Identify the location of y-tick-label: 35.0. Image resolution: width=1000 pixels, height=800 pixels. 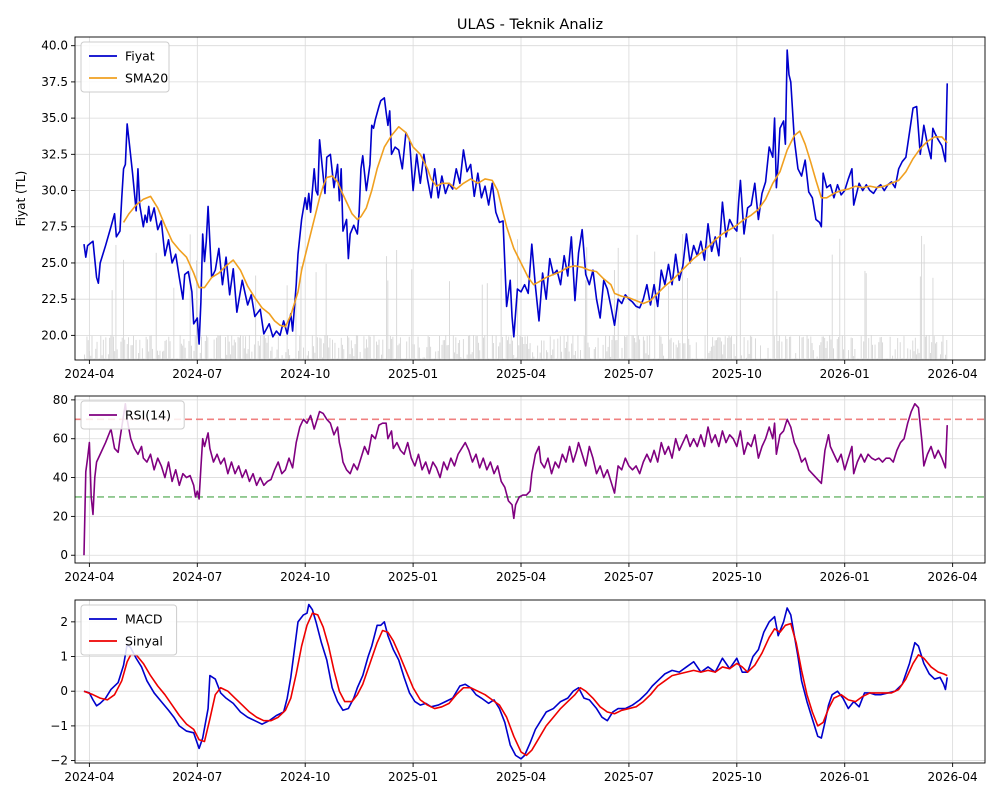
(54, 118).